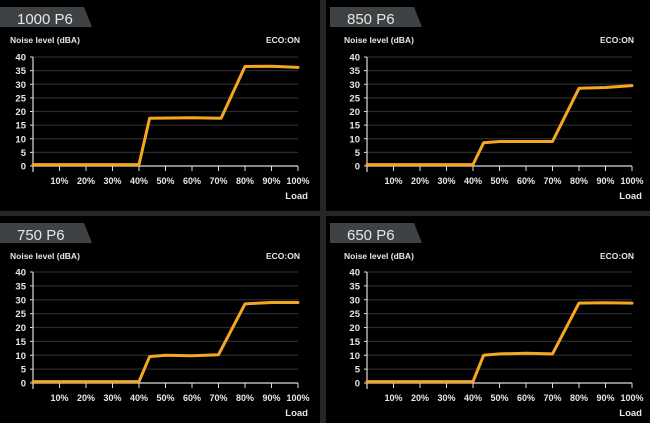 The width and height of the screenshot is (650, 423). What do you see at coordinates (45, 19) in the screenshot?
I see `chart-title: 1000 P6` at bounding box center [45, 19].